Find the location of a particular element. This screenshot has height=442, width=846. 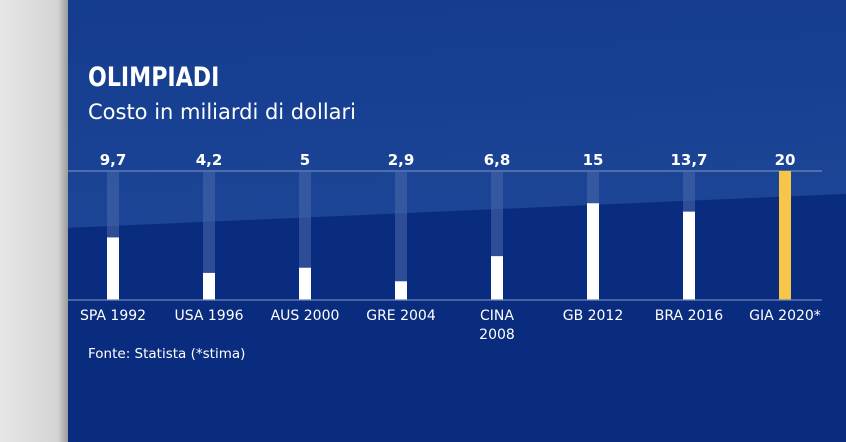

category-label: BRA 2016 is located at coordinates (689, 316).